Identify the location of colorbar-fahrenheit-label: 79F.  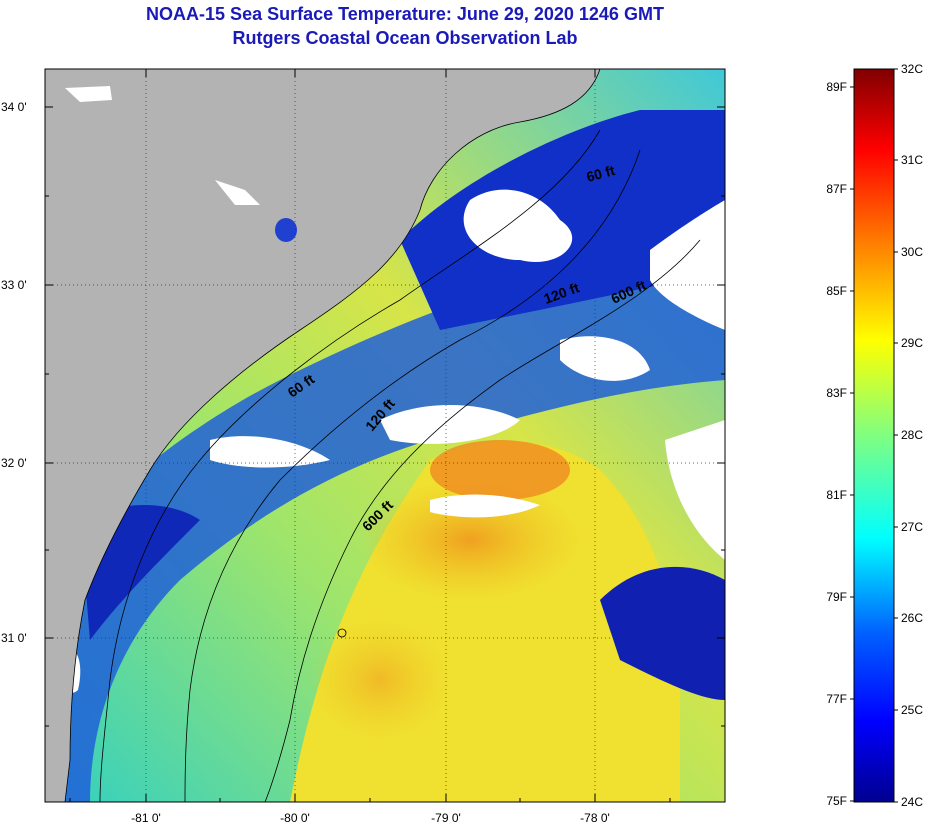
(836, 597).